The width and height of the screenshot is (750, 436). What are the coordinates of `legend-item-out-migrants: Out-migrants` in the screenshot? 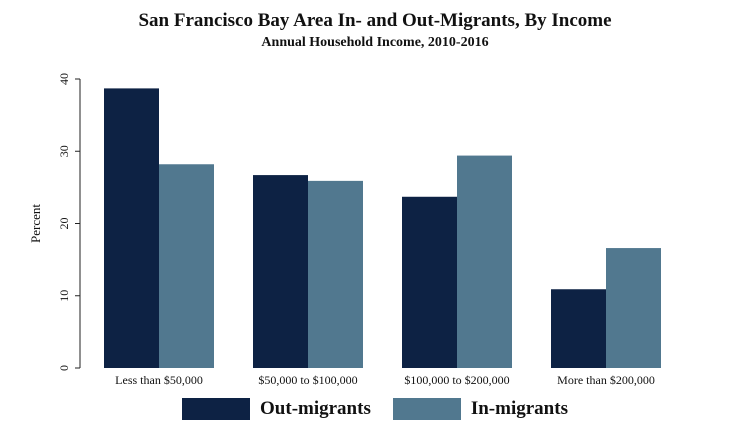 It's located at (276, 409).